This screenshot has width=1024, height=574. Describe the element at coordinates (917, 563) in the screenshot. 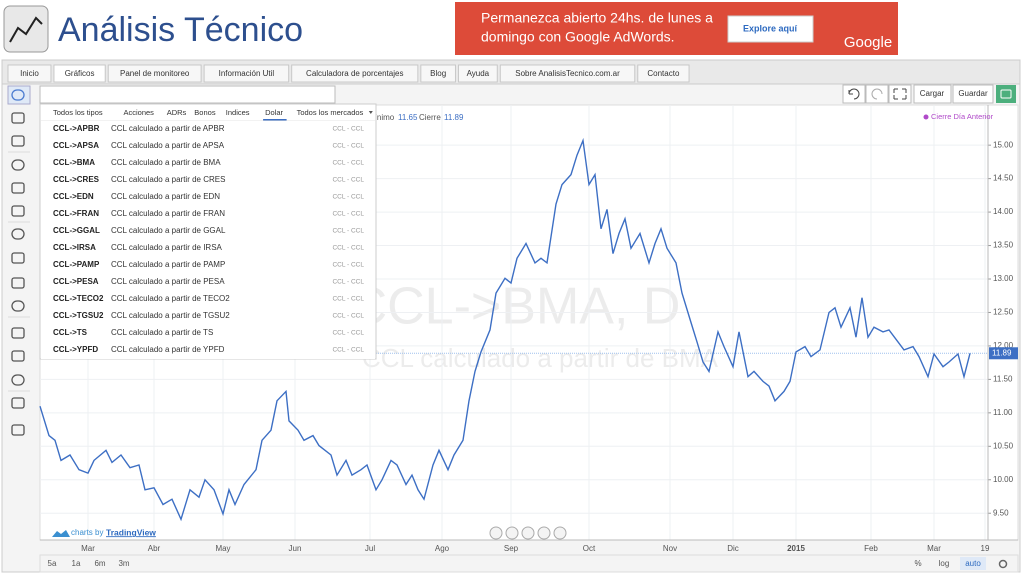

I see `scale-button: %` at that location.